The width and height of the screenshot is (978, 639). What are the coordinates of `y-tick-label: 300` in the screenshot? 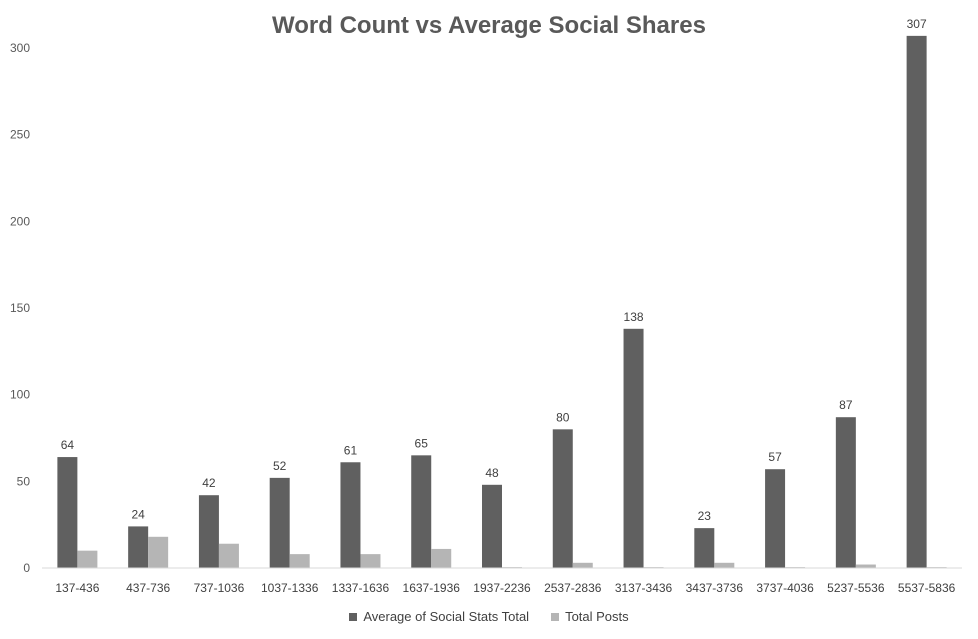 It's located at (20, 48).